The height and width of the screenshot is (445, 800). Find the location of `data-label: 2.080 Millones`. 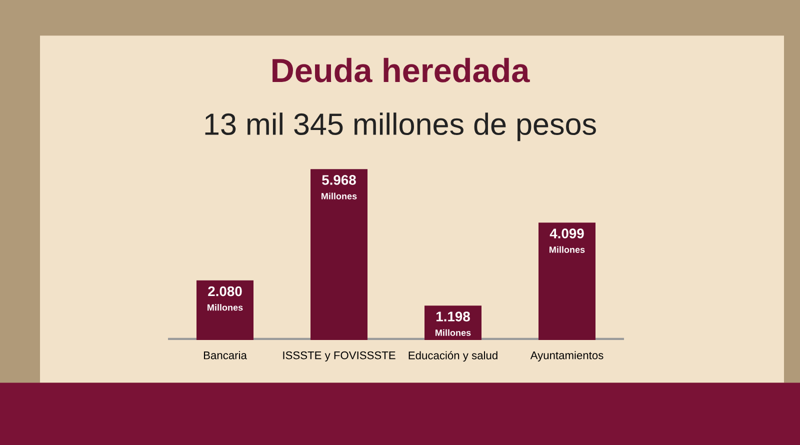

data-label: 2.080 Millones is located at coordinates (225, 298).